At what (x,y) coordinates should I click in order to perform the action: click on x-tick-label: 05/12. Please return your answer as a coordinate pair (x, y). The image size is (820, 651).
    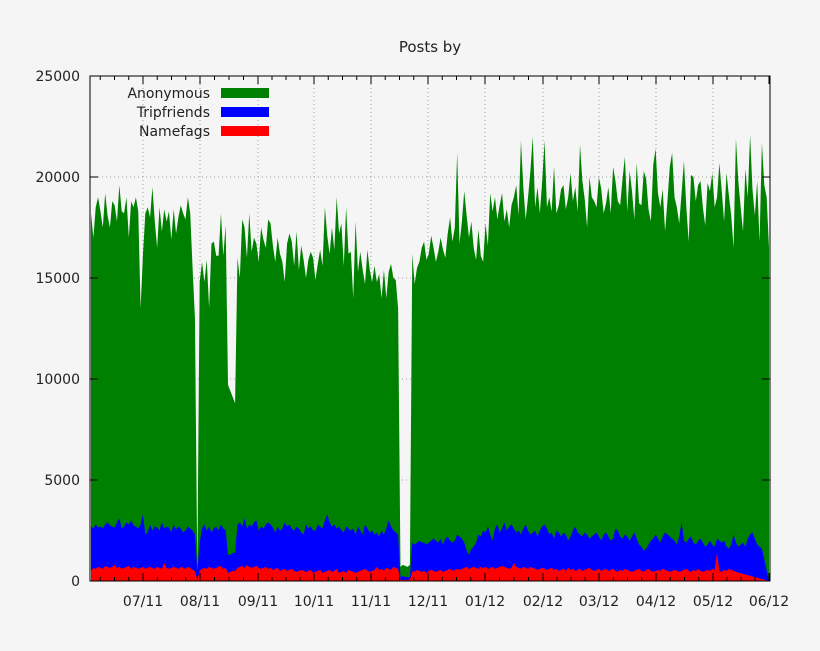
    Looking at the image, I should click on (713, 602).